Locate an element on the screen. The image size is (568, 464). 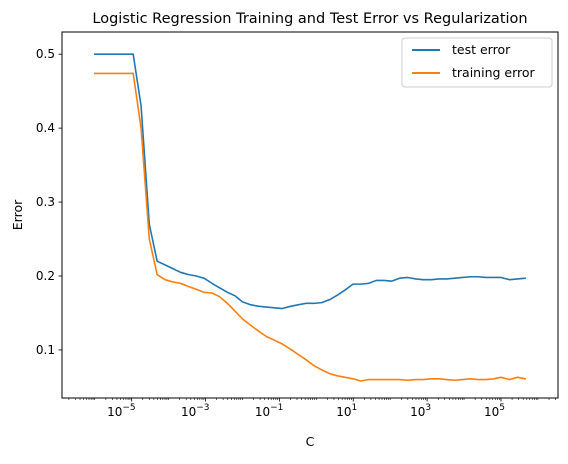
y-tick-label: 0.2 is located at coordinates (45, 276).